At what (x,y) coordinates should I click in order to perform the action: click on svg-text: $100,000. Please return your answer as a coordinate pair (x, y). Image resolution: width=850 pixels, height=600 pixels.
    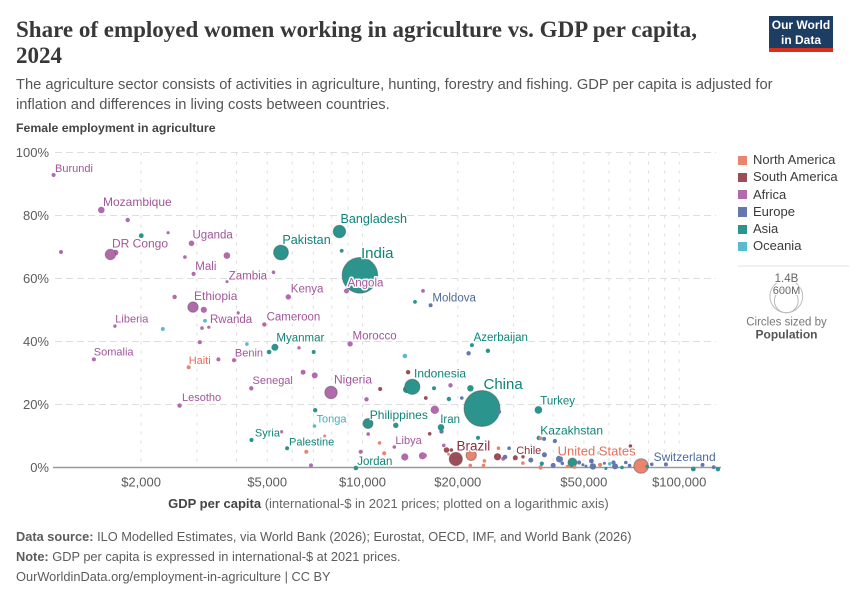
    Looking at the image, I should click on (679, 482).